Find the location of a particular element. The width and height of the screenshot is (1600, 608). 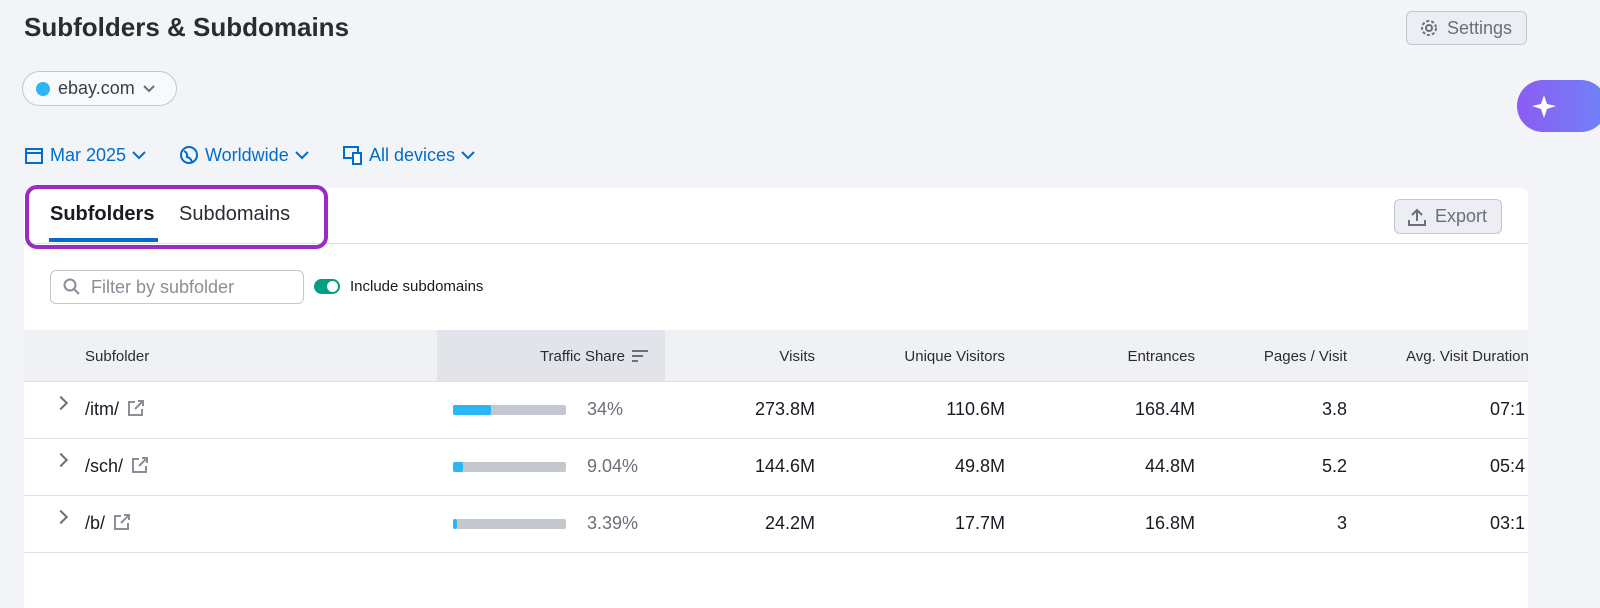

avg-visit-duration-cell: 03:1 is located at coordinates (1508, 523).